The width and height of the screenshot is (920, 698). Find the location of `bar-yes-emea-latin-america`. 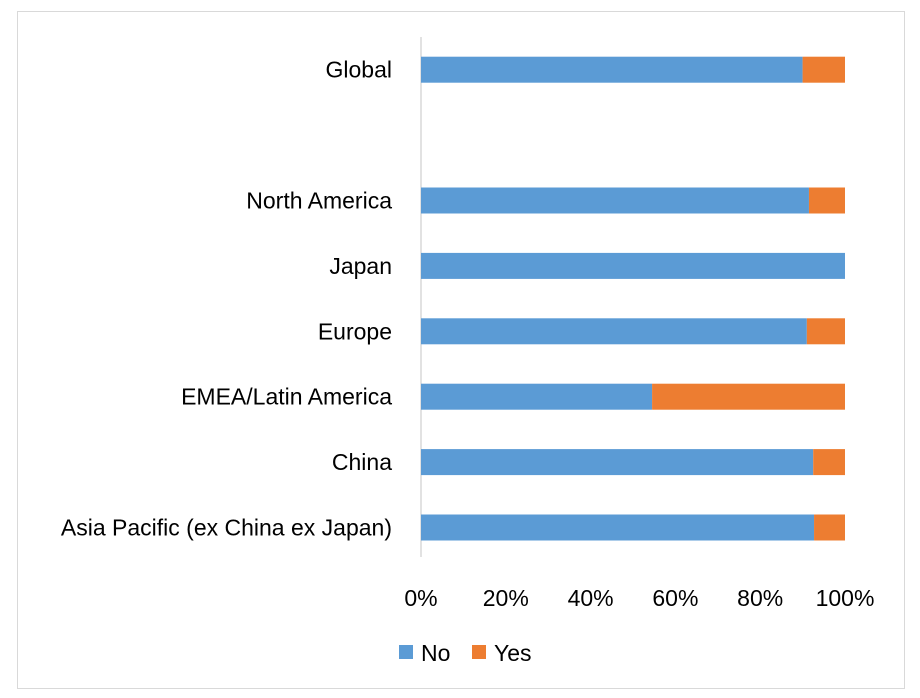

bar-yes-emea-latin-america is located at coordinates (748, 396).